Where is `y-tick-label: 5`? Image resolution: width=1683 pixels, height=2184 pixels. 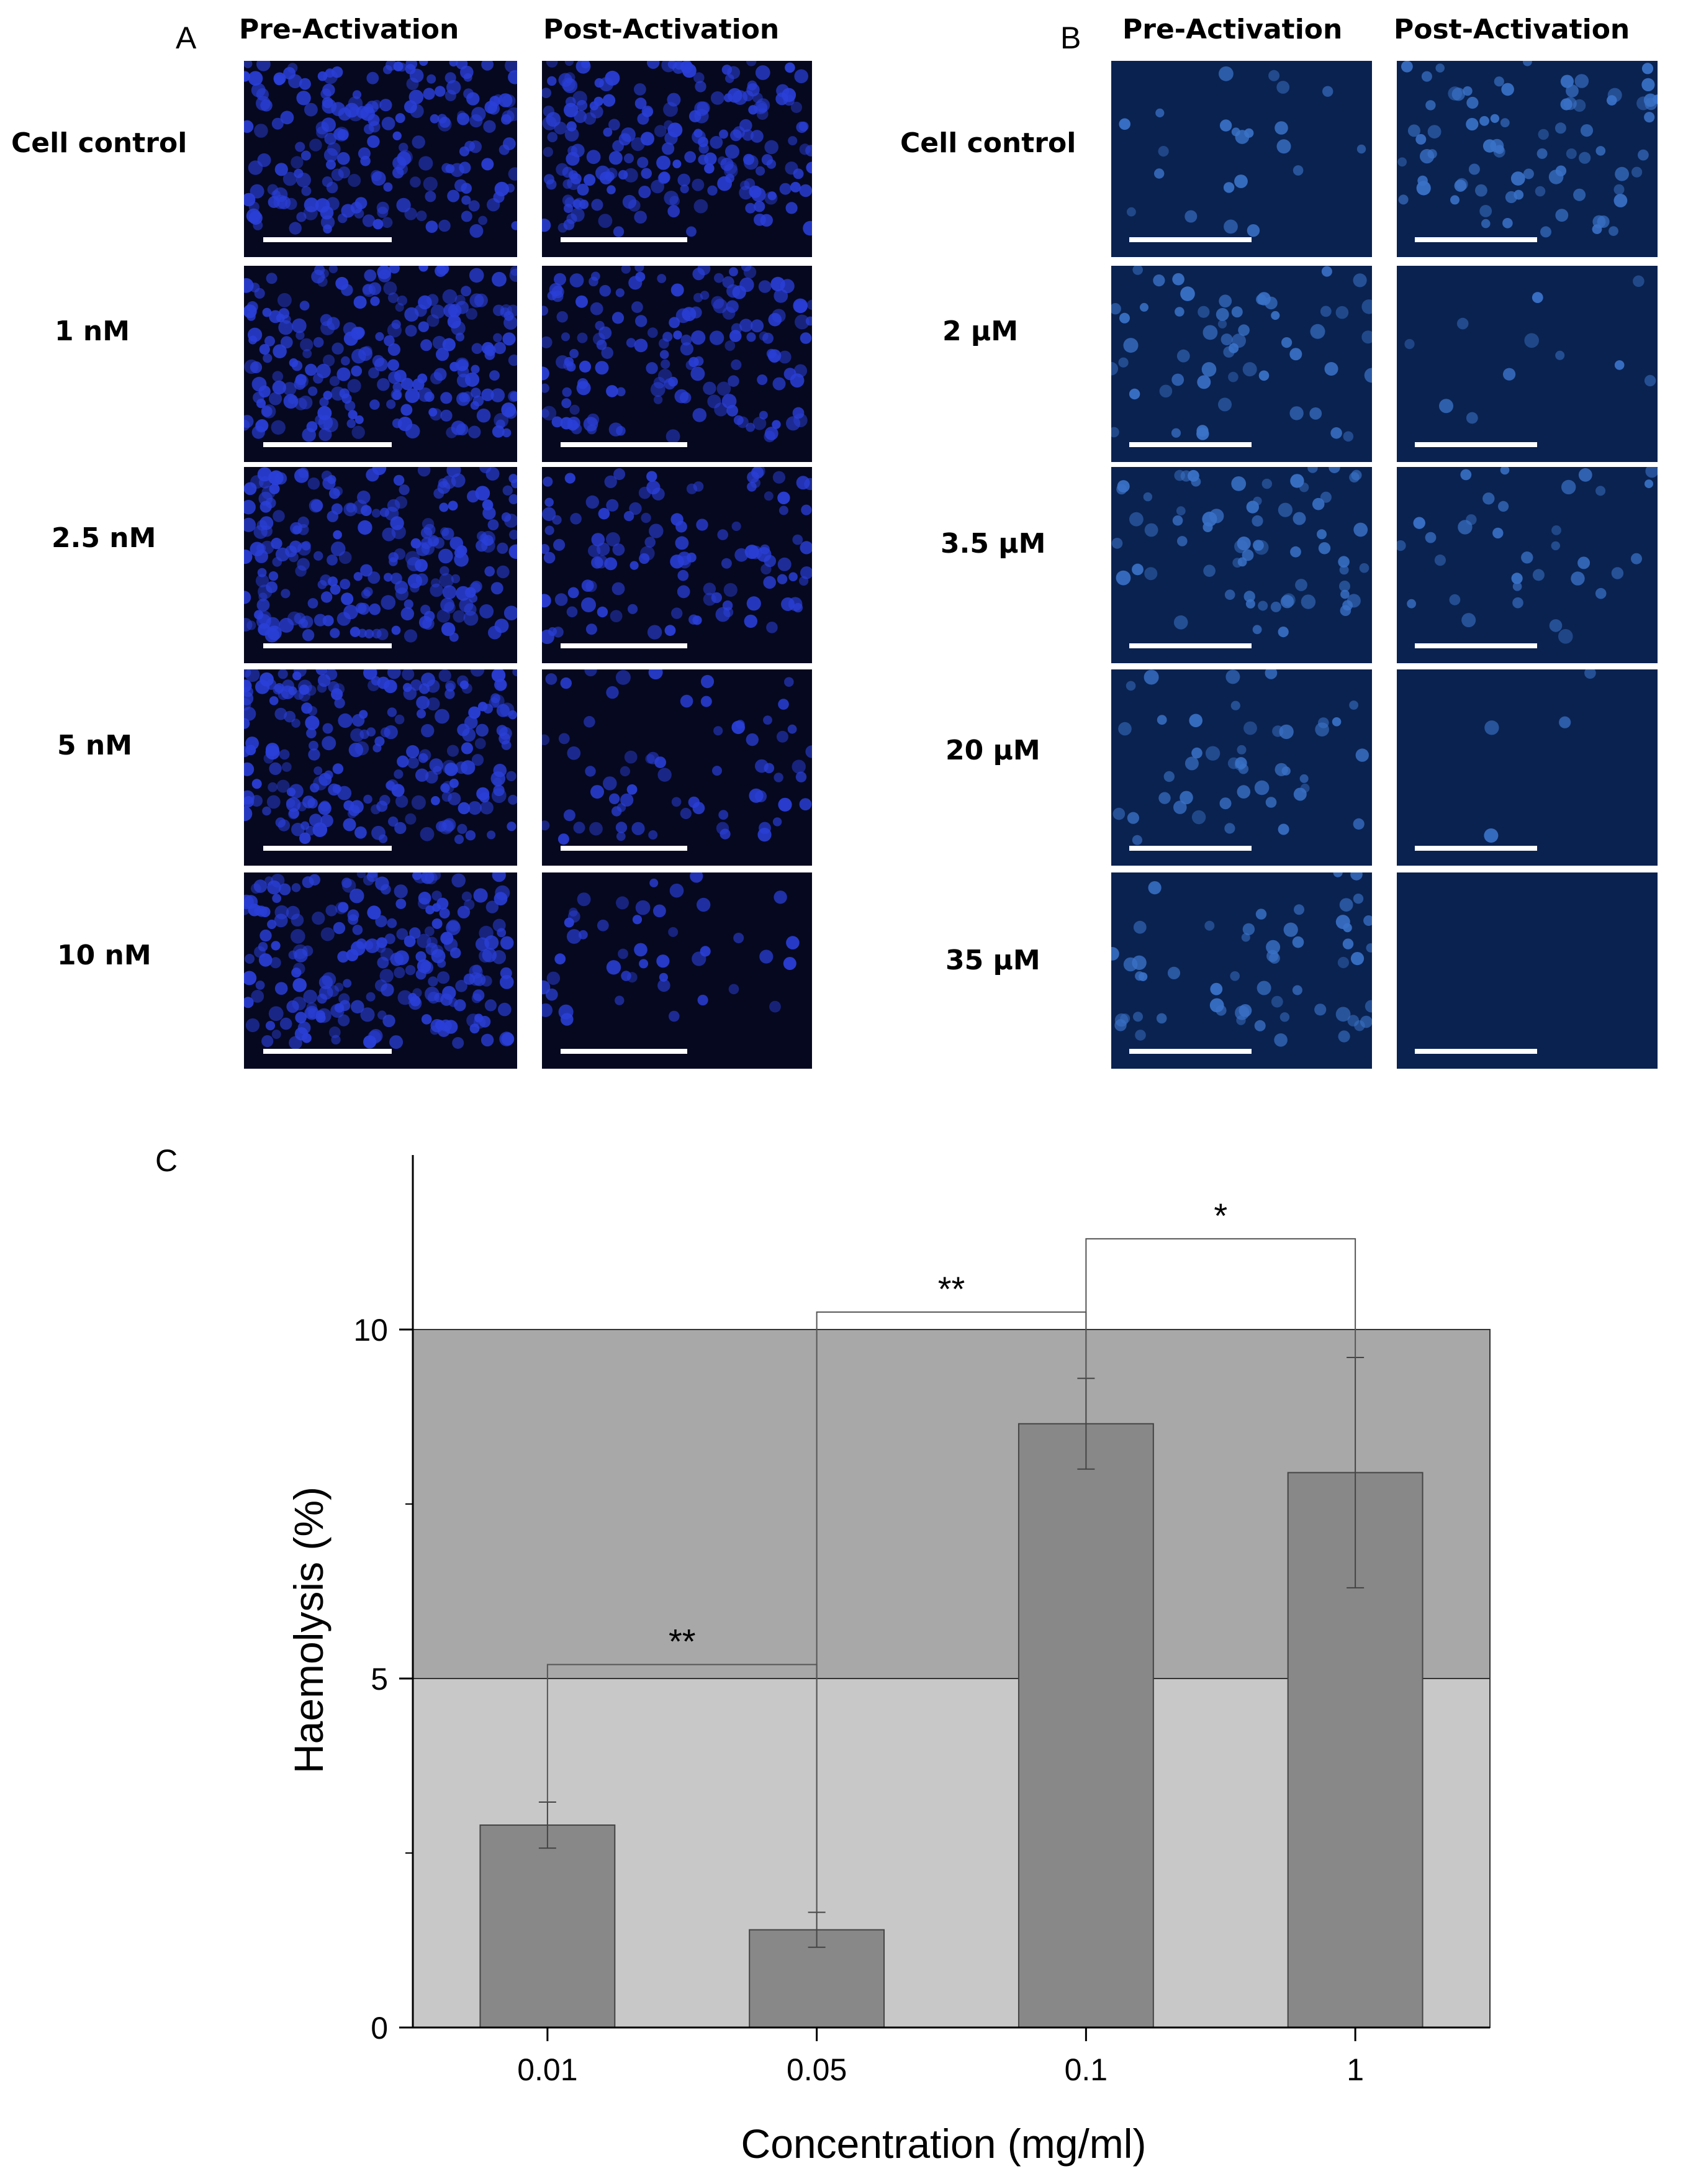 y-tick-label: 5 is located at coordinates (379, 1679).